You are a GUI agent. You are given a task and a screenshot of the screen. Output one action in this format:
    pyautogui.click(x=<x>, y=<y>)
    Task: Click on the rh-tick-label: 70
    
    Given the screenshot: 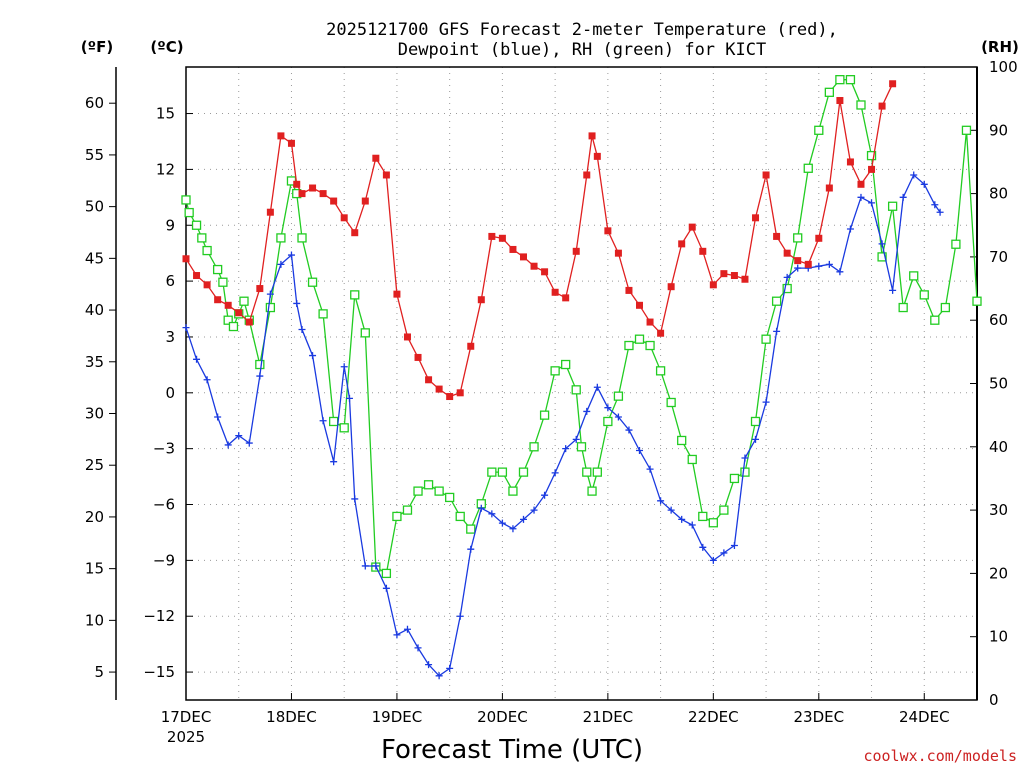 What is the action you would take?
    pyautogui.click(x=998, y=257)
    